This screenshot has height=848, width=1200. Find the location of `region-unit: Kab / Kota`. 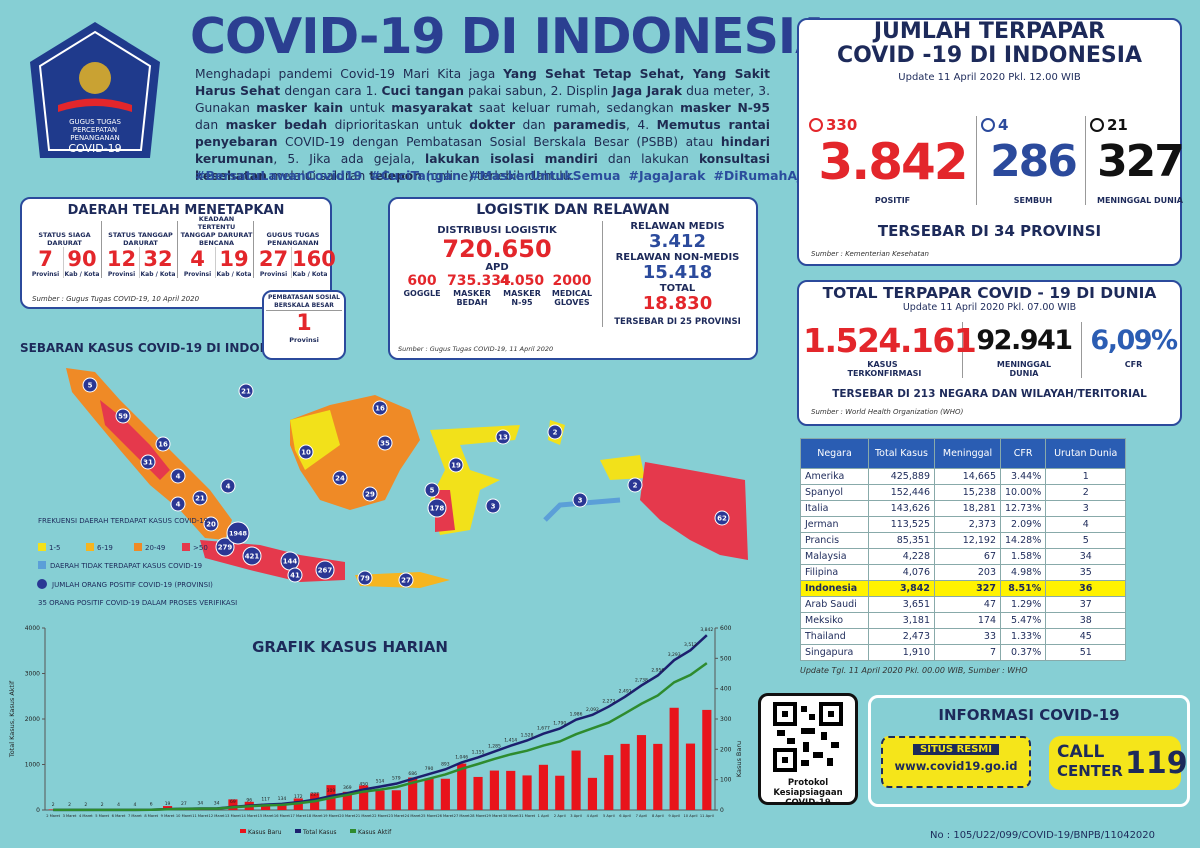

region-unit: Kab / Kota is located at coordinates (234, 274).